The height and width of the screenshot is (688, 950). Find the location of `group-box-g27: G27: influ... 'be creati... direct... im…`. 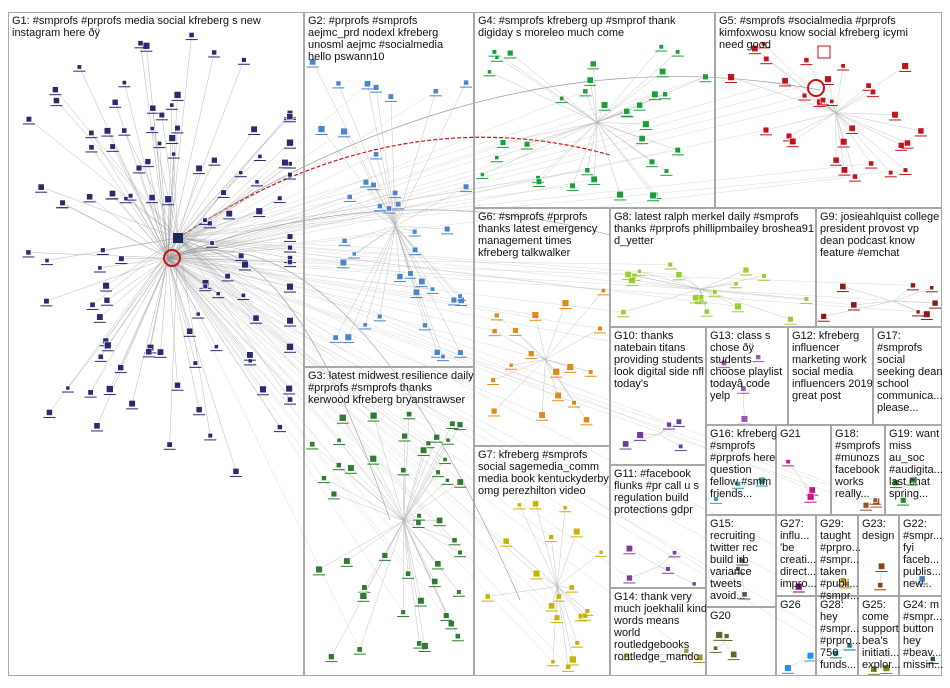

group-box-g27: G27: influ... 'be creati... direct... im… is located at coordinates (796, 555).